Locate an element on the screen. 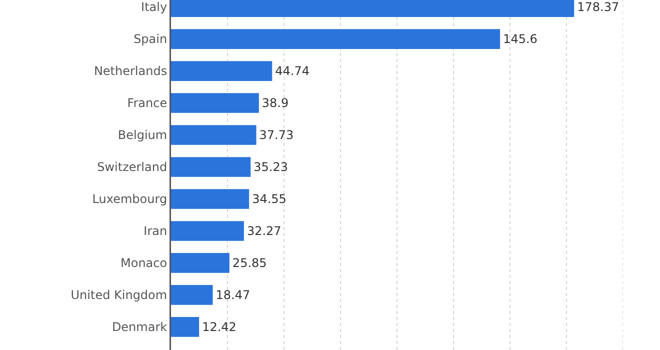 The width and height of the screenshot is (660, 350). data-label: 35.23 is located at coordinates (271, 167).